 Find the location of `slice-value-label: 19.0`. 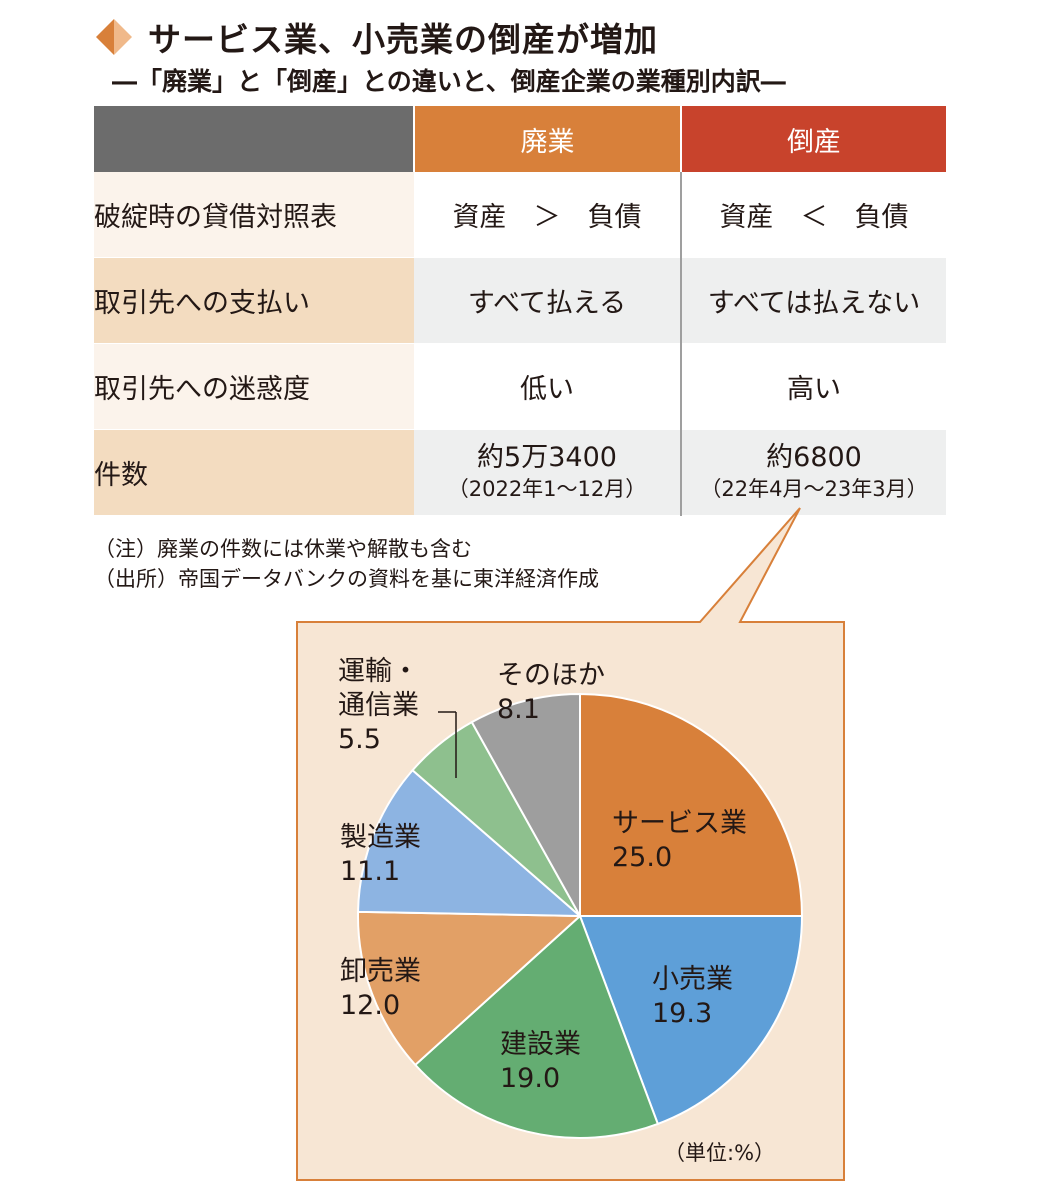

slice-value-label: 19.0 is located at coordinates (530, 1078).